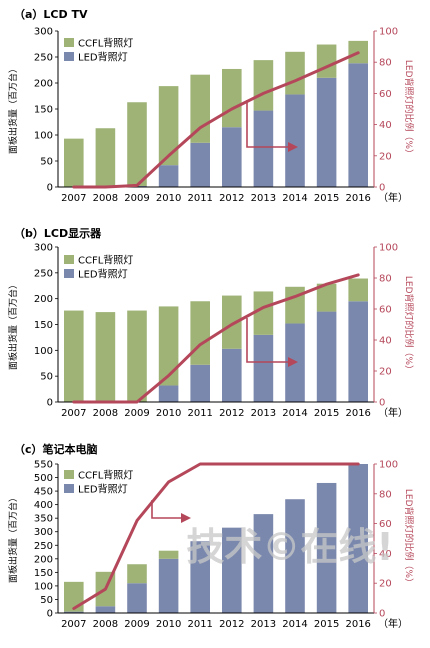 This screenshot has height=648, width=430. Describe the element at coordinates (295, 140) in the screenshot. I see `bar-led-2014` at that location.